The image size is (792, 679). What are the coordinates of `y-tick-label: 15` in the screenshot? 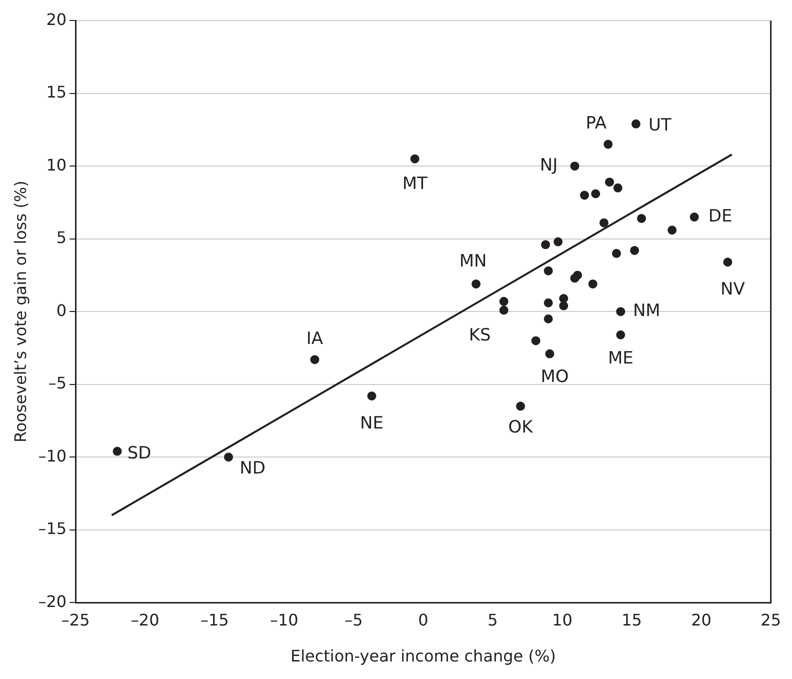 It's located at (56, 92).